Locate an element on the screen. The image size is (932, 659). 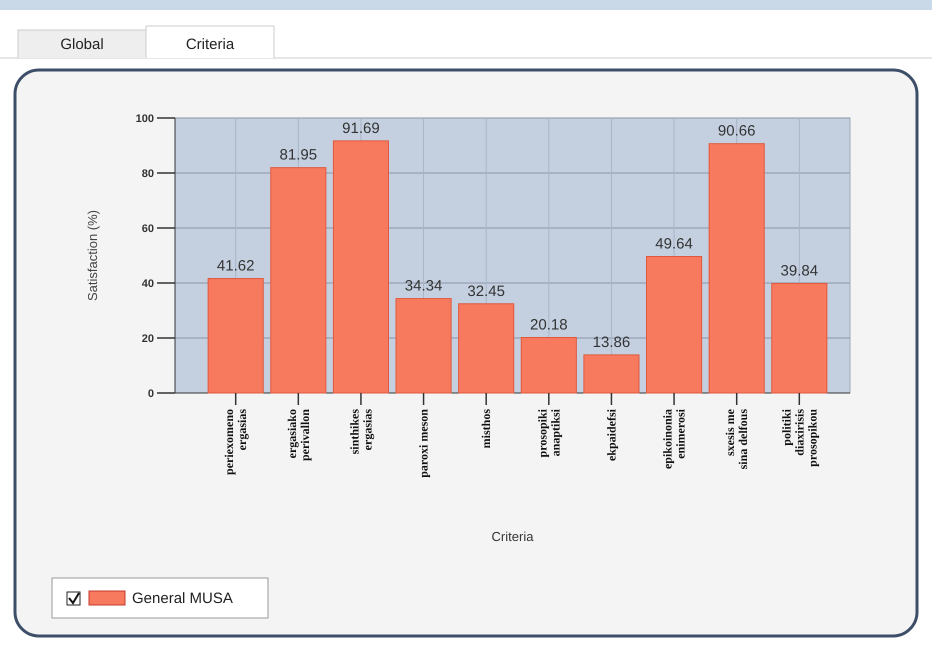
x-tick-label: sinthikes ergasias is located at coordinates (360, 431).